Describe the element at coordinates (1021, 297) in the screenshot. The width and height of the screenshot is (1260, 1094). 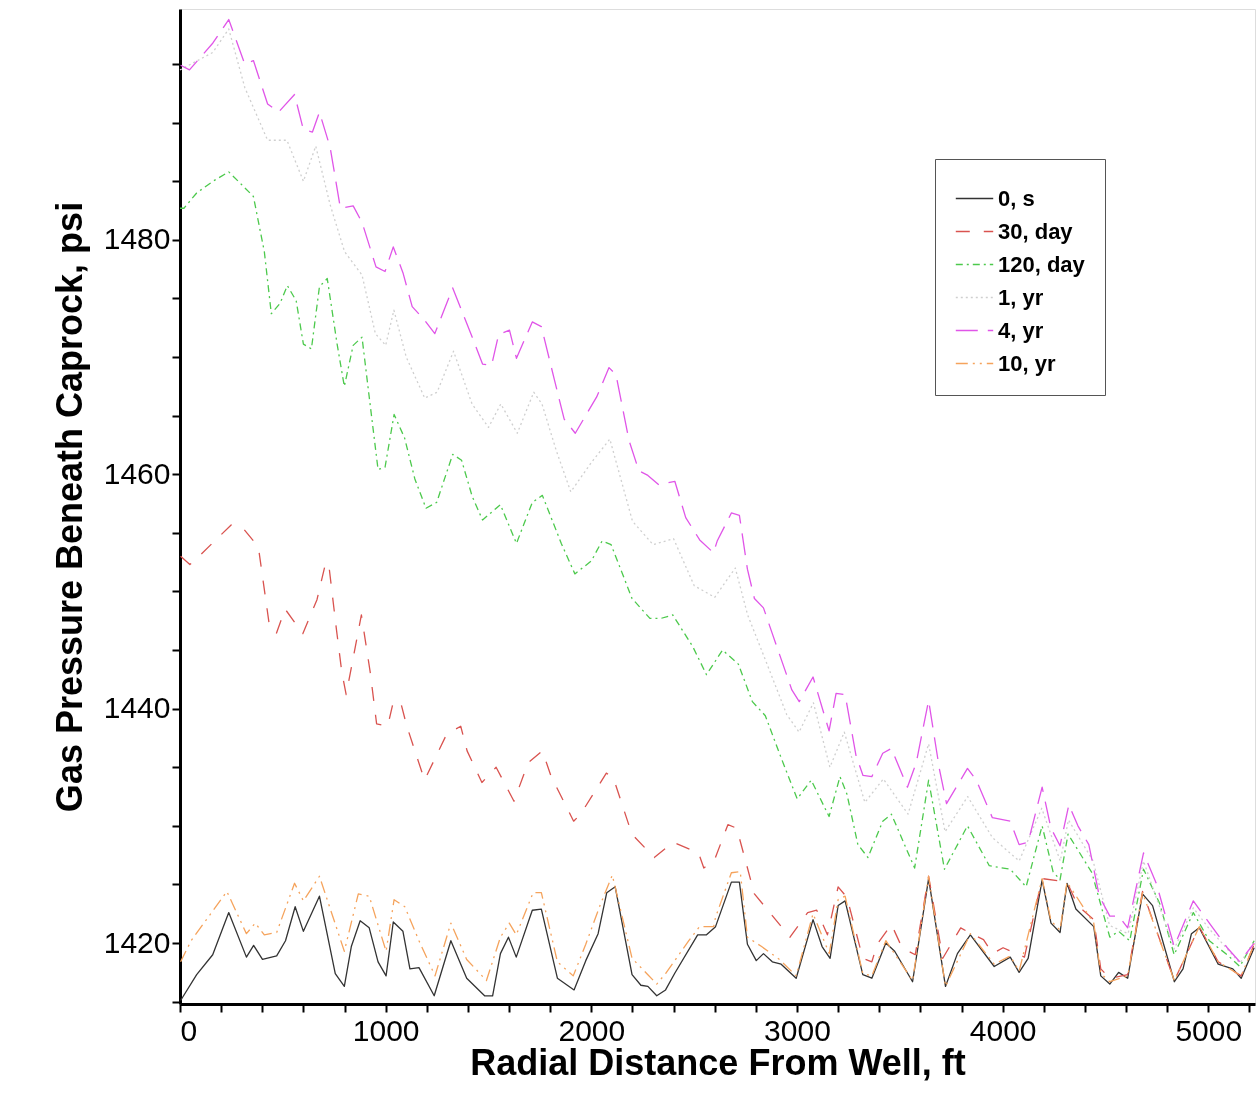
I see `legend-label: 1, yr` at that location.